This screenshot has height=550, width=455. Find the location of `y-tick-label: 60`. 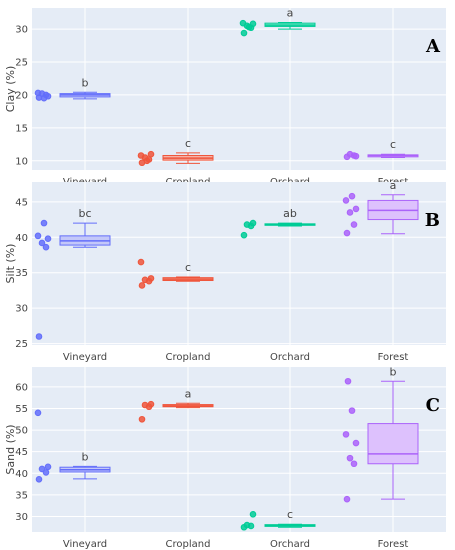

y-tick-label: 60 is located at coordinates (21, 387).